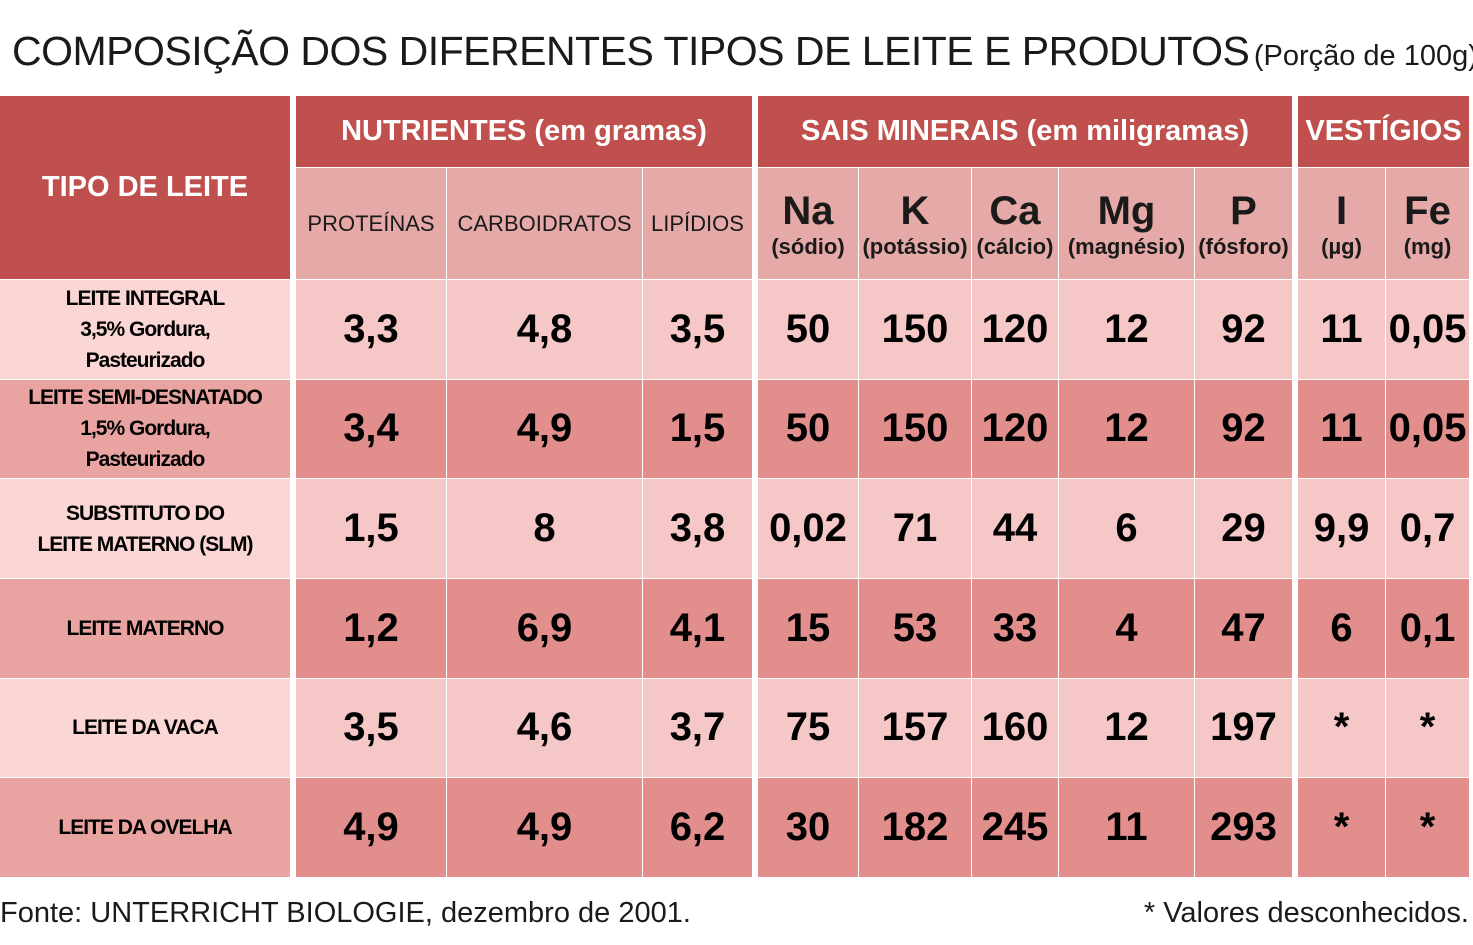 This screenshot has height=945, width=1473. I want to click on header-tipo-de-leite: TIPO DE LEITE, so click(148, 188).